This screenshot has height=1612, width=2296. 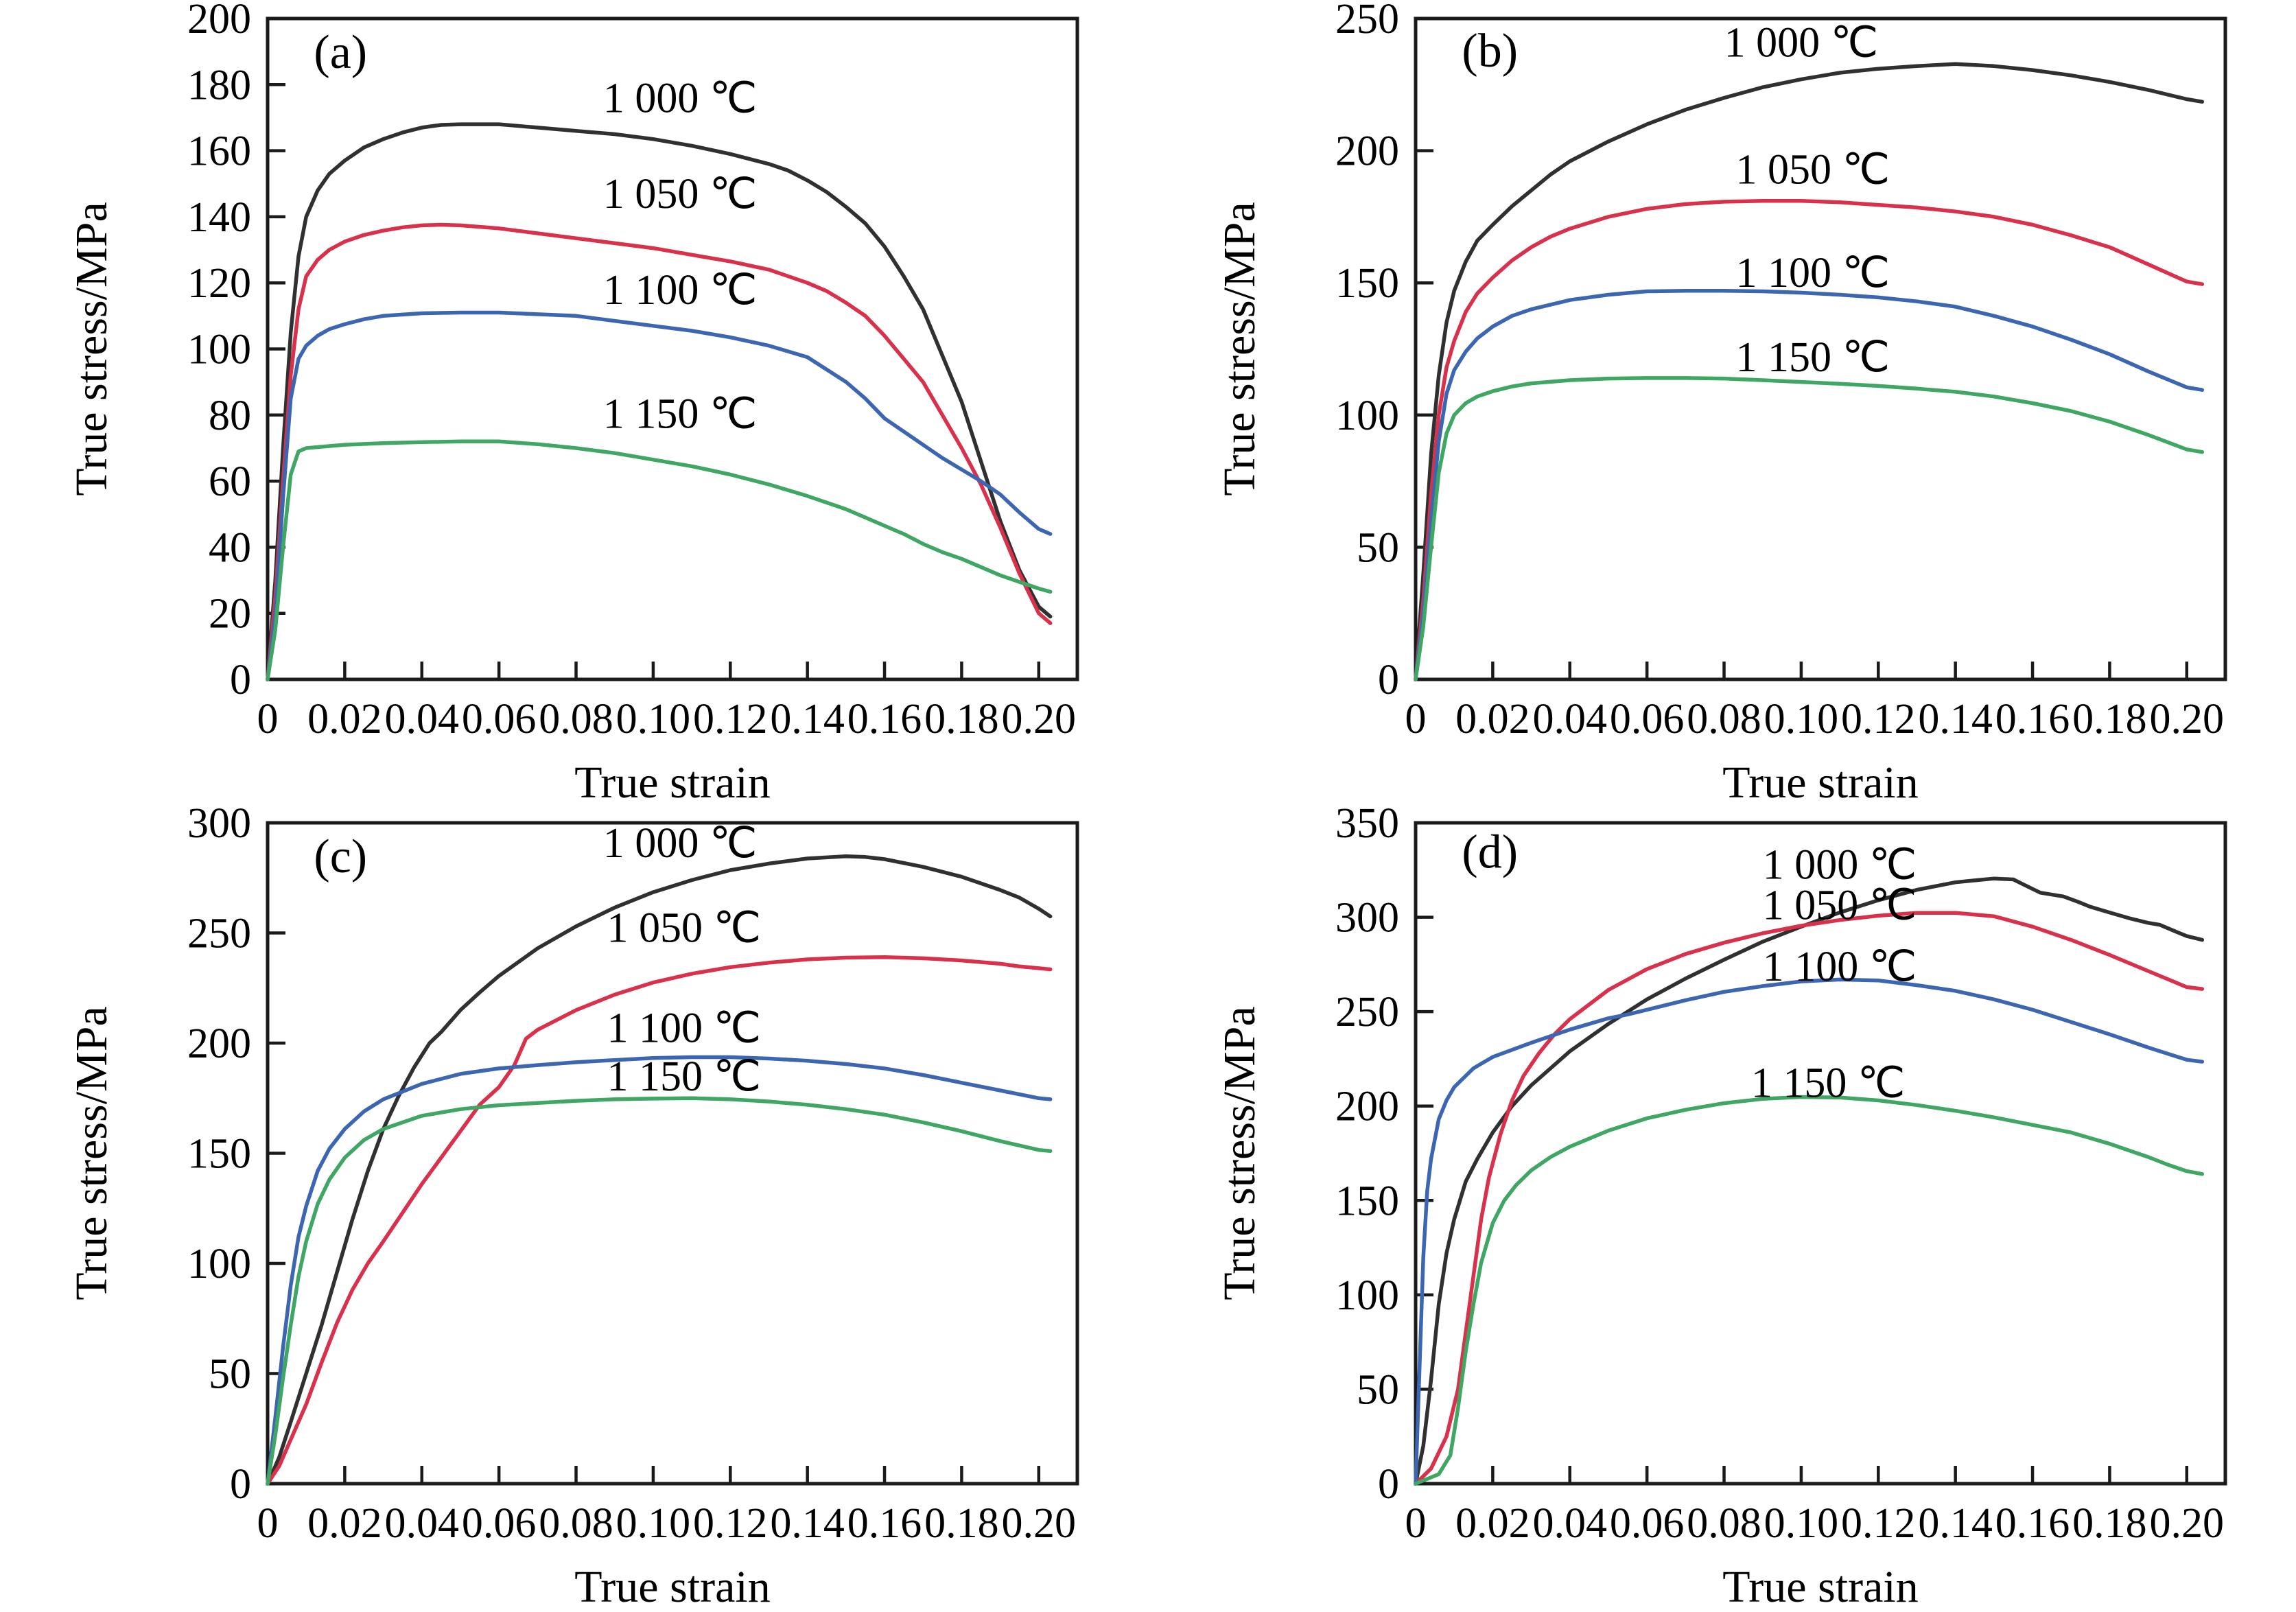 I want to click on y-tick-label: 40, so click(x=230, y=547).